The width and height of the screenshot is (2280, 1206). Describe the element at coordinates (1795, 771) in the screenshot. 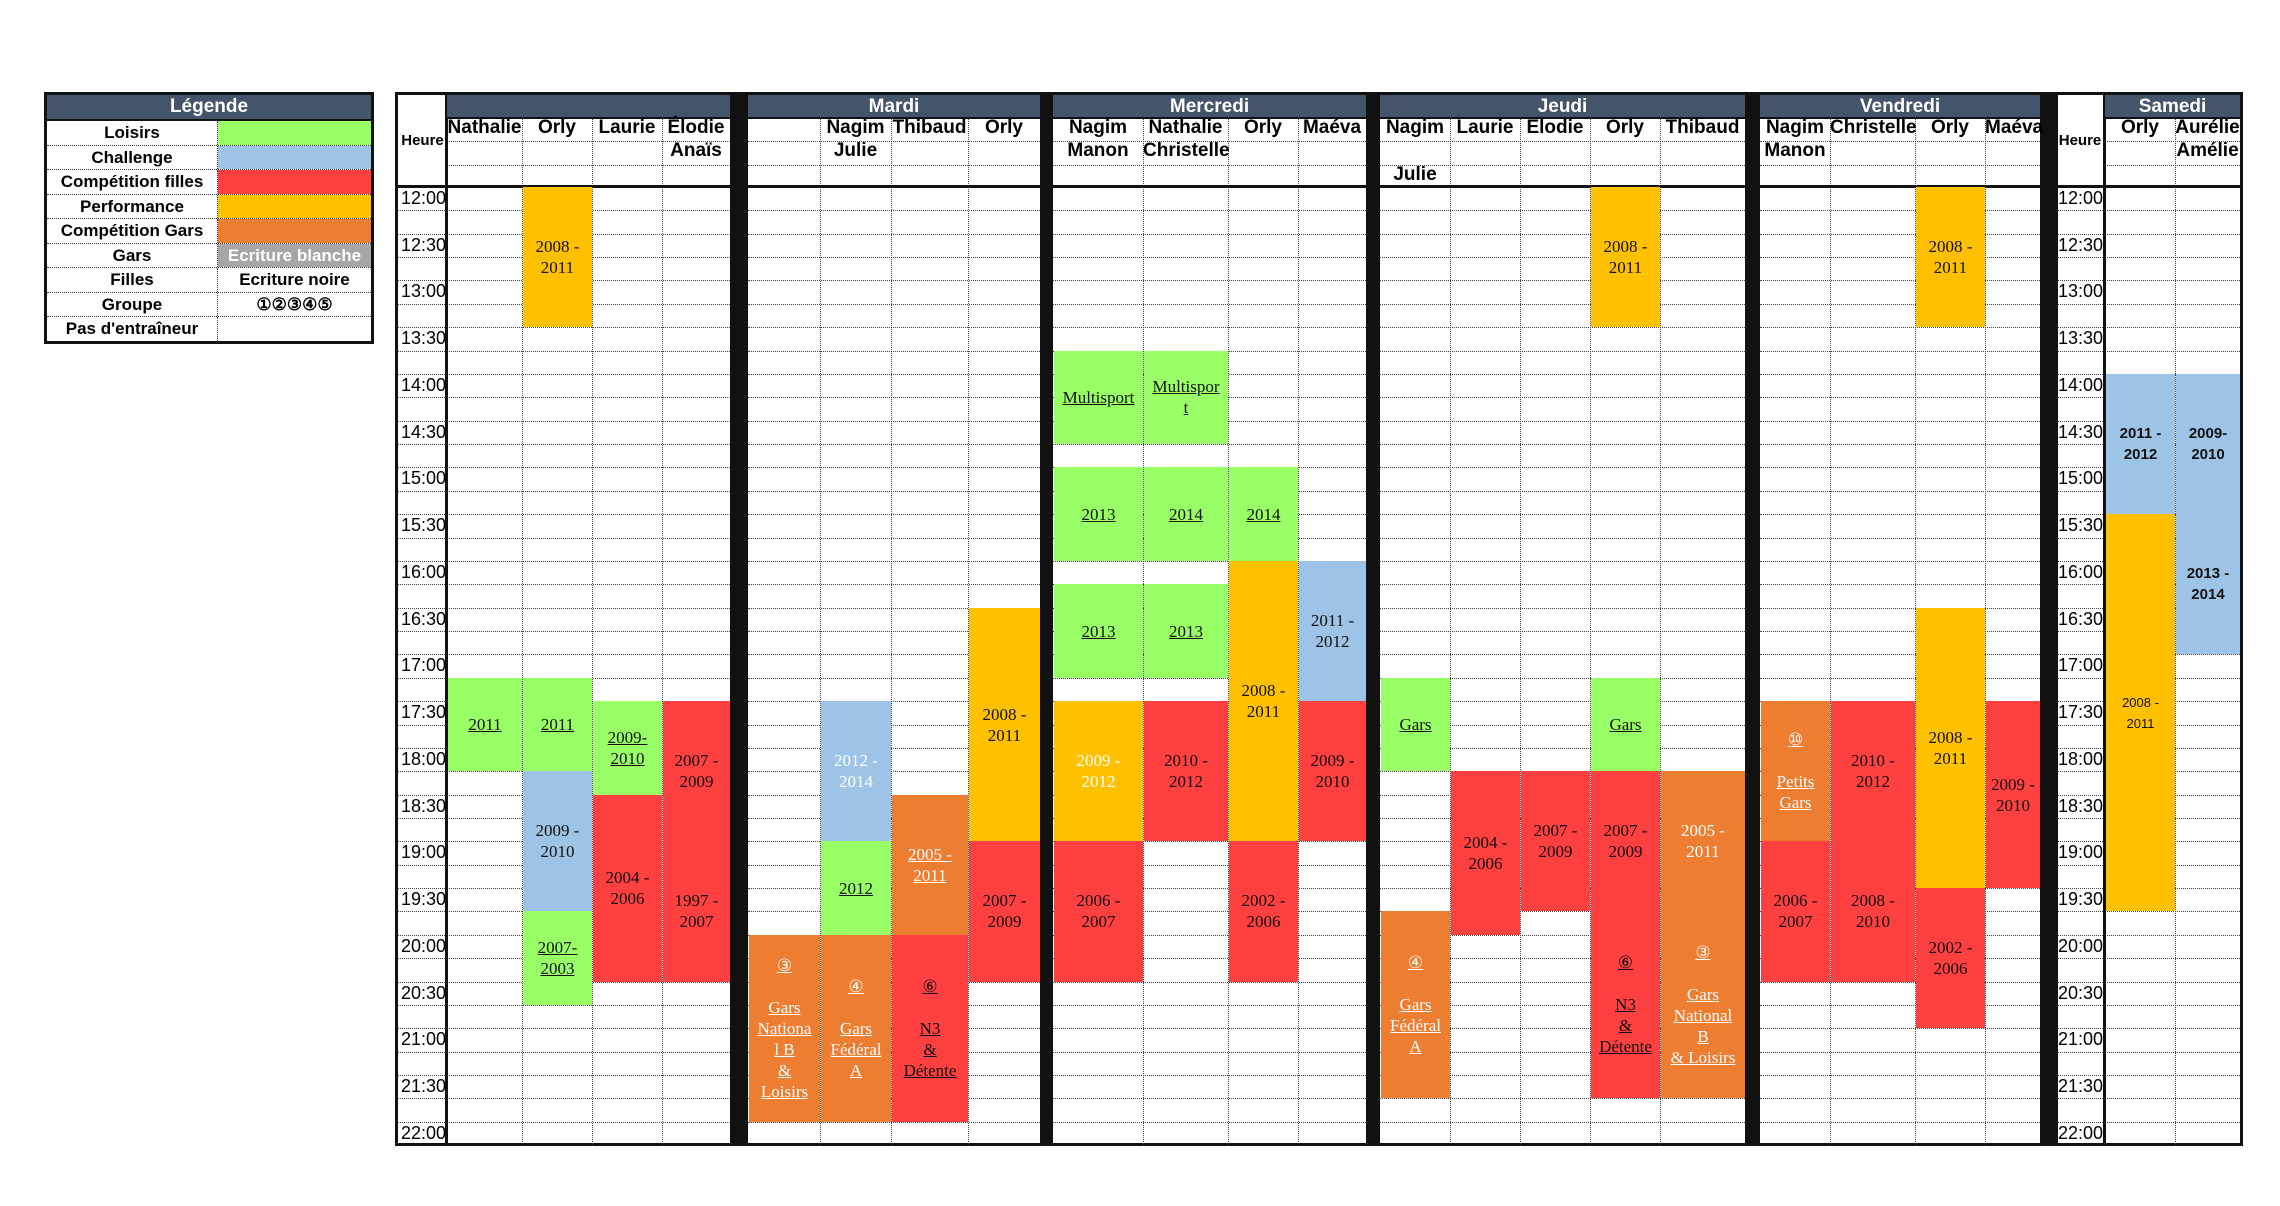

I see `session-block-competition-gars: ⑩ Petits Gars` at that location.